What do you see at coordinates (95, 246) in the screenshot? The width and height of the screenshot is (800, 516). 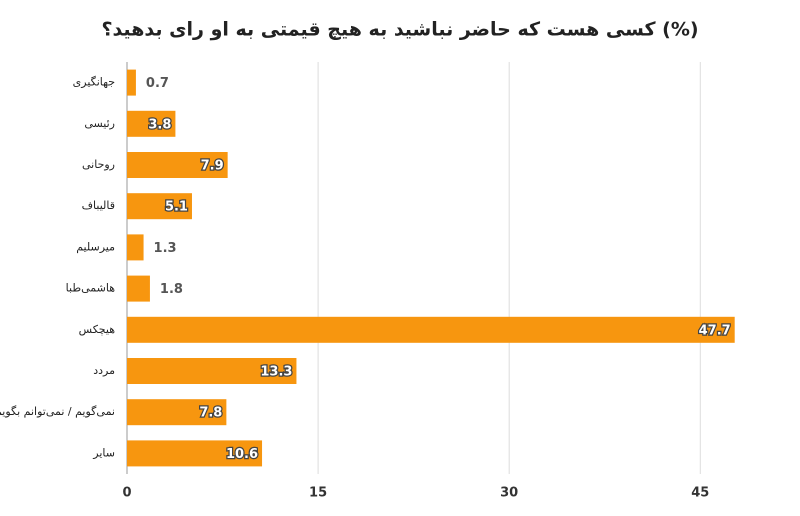 I see `y-tick-label: میرسلیم` at bounding box center [95, 246].